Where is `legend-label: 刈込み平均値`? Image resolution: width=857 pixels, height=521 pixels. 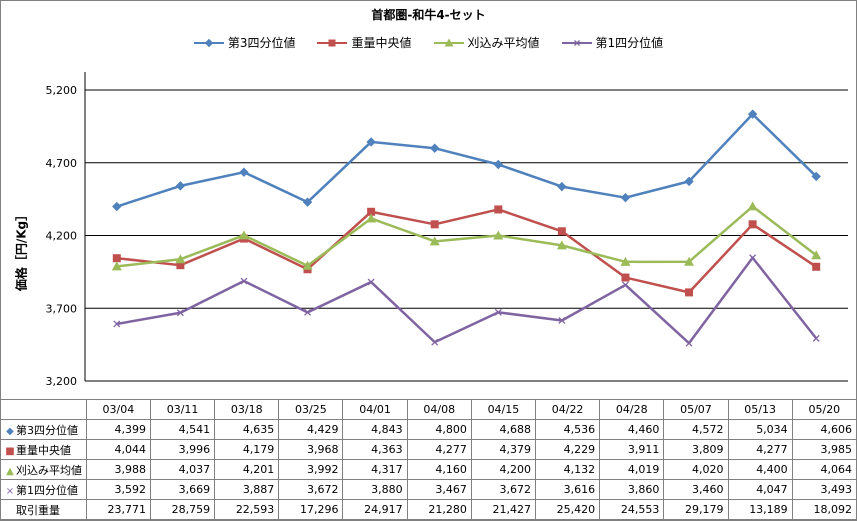 legend-label: 刈込み平均値 is located at coordinates (503, 43).